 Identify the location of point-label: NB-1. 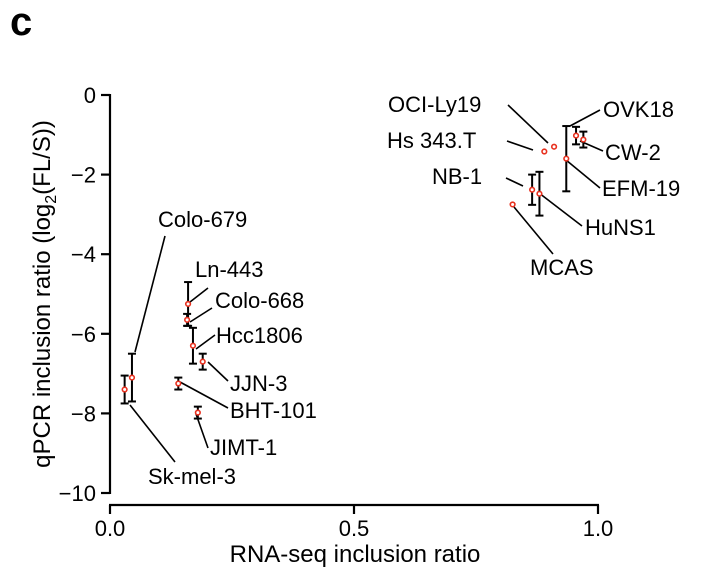
(457, 176).